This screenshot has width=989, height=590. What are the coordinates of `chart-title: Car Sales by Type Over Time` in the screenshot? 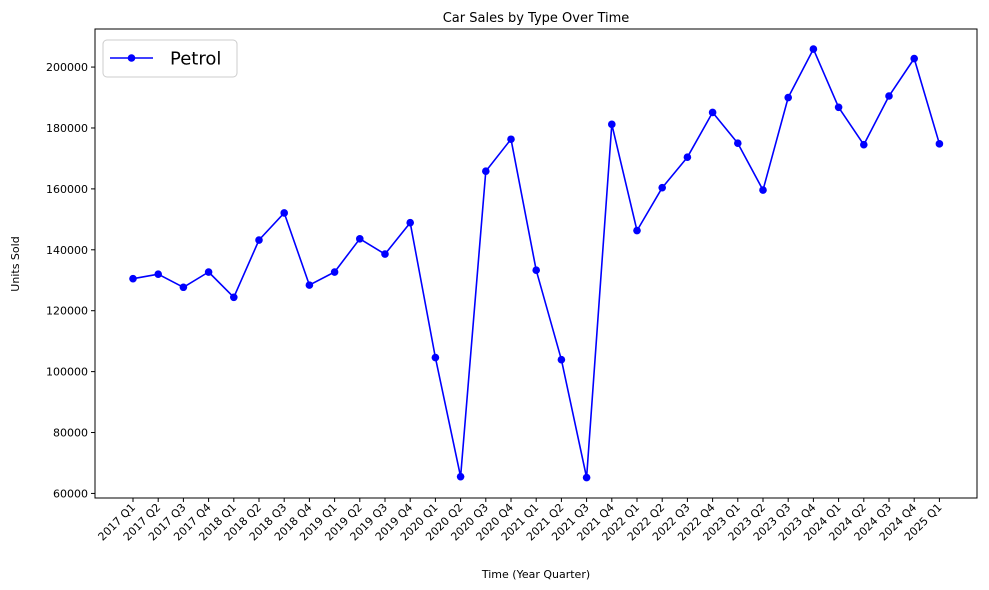 It's located at (536, 18).